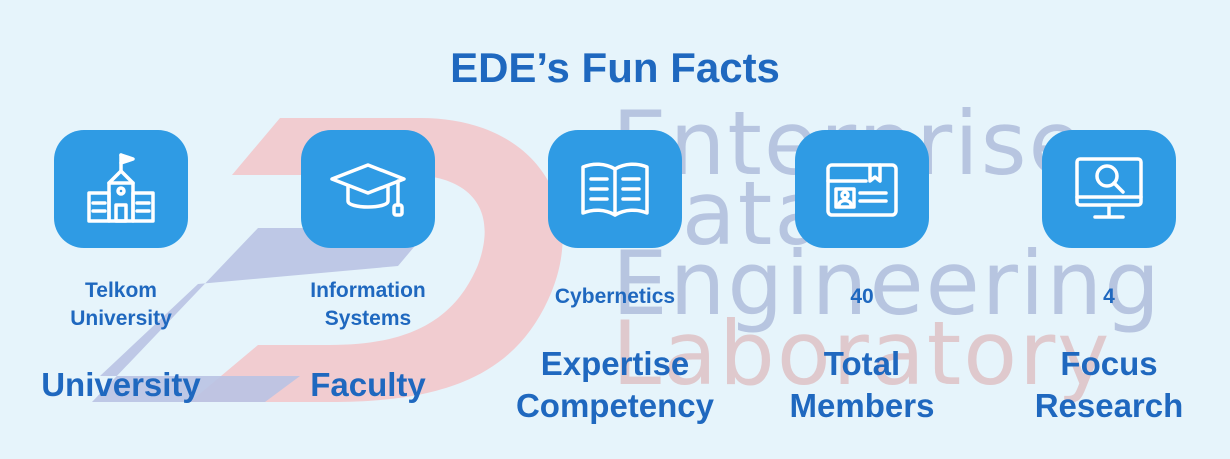 The height and width of the screenshot is (459, 1230). I want to click on fact-label-members-line: Members, so click(862, 405).